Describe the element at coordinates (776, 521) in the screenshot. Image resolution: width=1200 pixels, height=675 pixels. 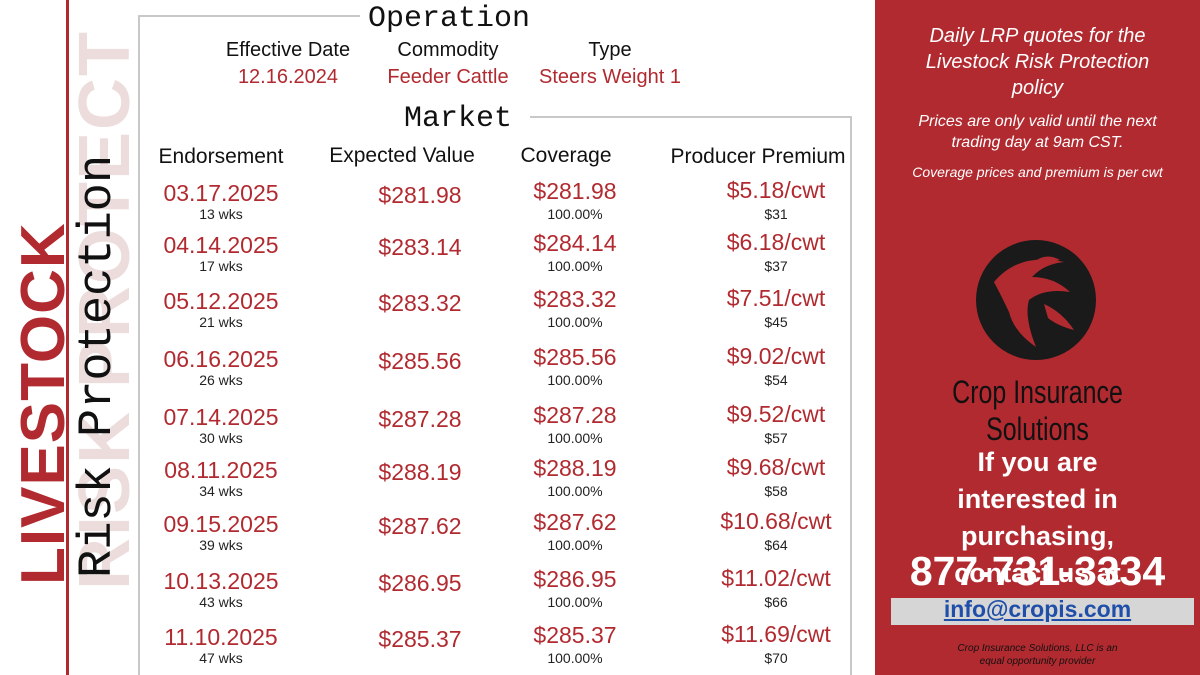
I see `producer-premium: $10.68/cwt` at that location.